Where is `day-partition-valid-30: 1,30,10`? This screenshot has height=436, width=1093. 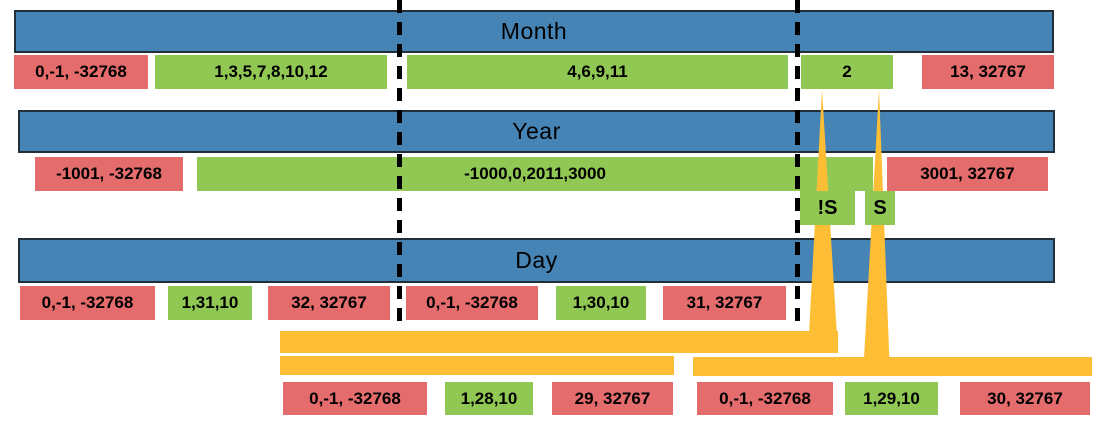
day-partition-valid-30: 1,30,10 is located at coordinates (601, 303).